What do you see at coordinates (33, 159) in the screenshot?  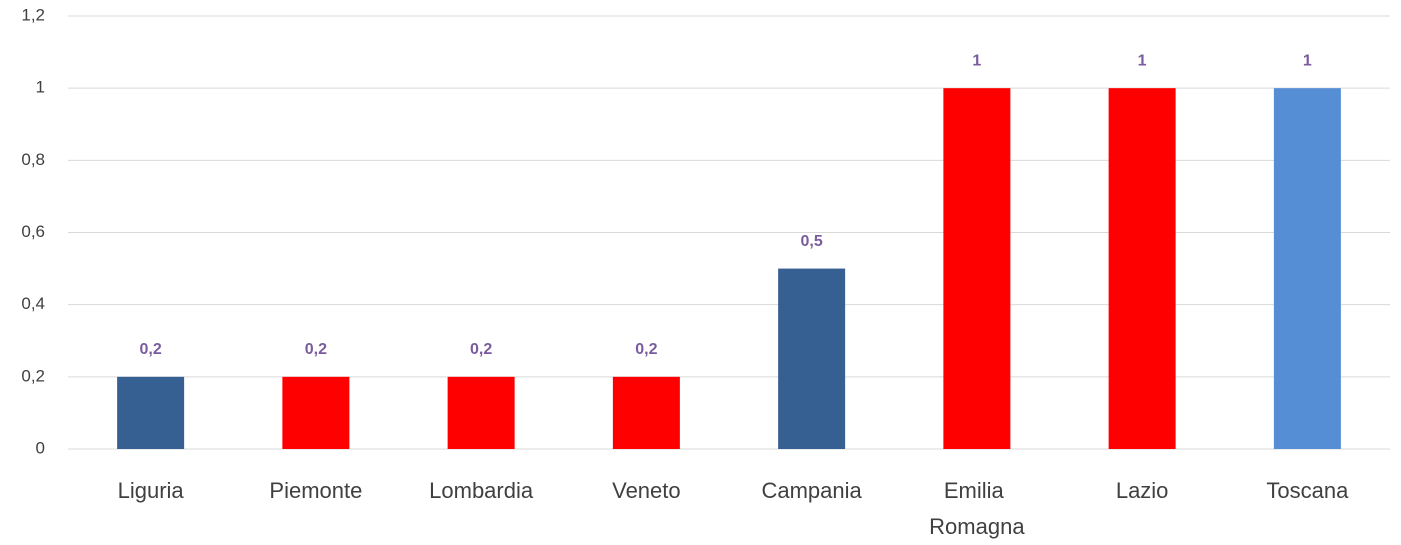 I see `y-tick-label: 0,8` at bounding box center [33, 159].